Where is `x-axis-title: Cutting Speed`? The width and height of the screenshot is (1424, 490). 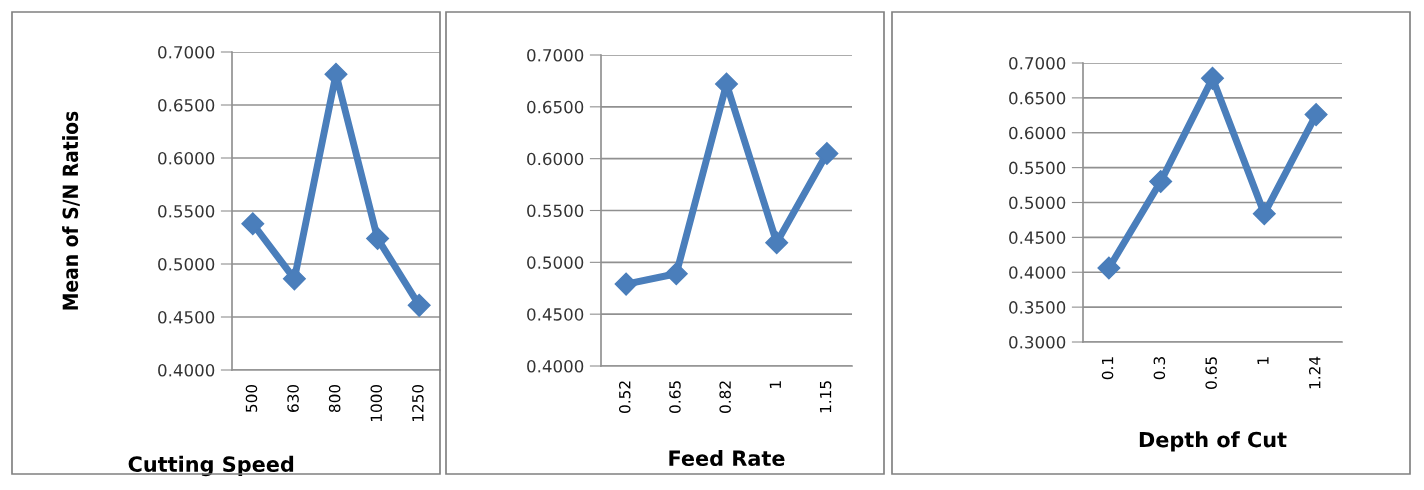 x-axis-title: Cutting Speed is located at coordinates (211, 466).